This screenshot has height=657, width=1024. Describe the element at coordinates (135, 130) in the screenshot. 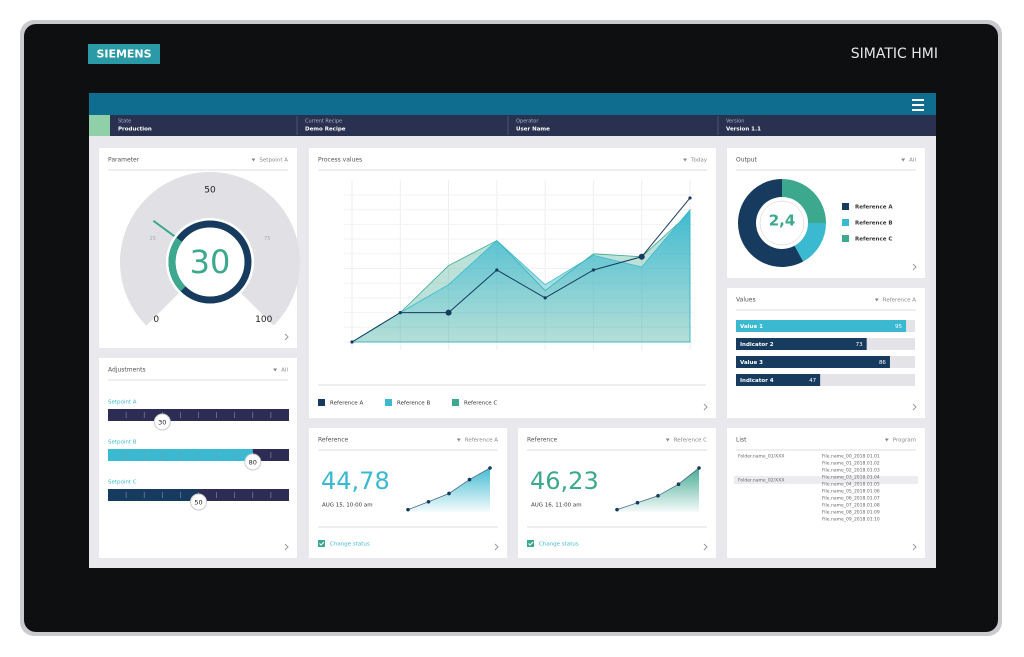

I see `status-value: Production` at that location.